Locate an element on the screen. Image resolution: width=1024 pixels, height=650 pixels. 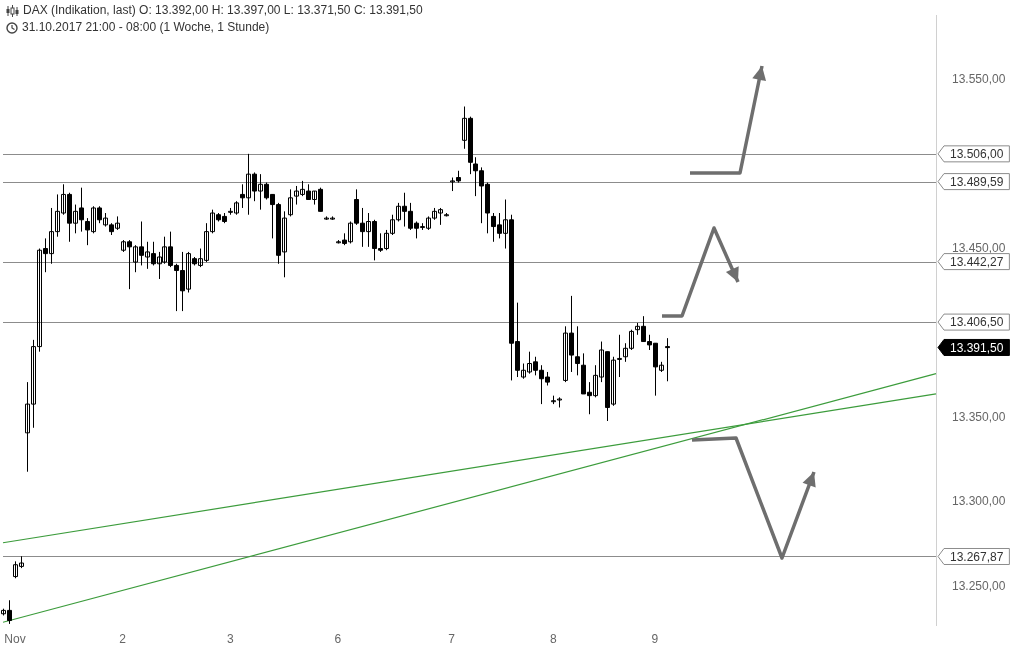
chart-subtitle: 31.10.2017 21:00 - 08:00 (1 Woche, 1 Stunde) is located at coordinates (146, 27).